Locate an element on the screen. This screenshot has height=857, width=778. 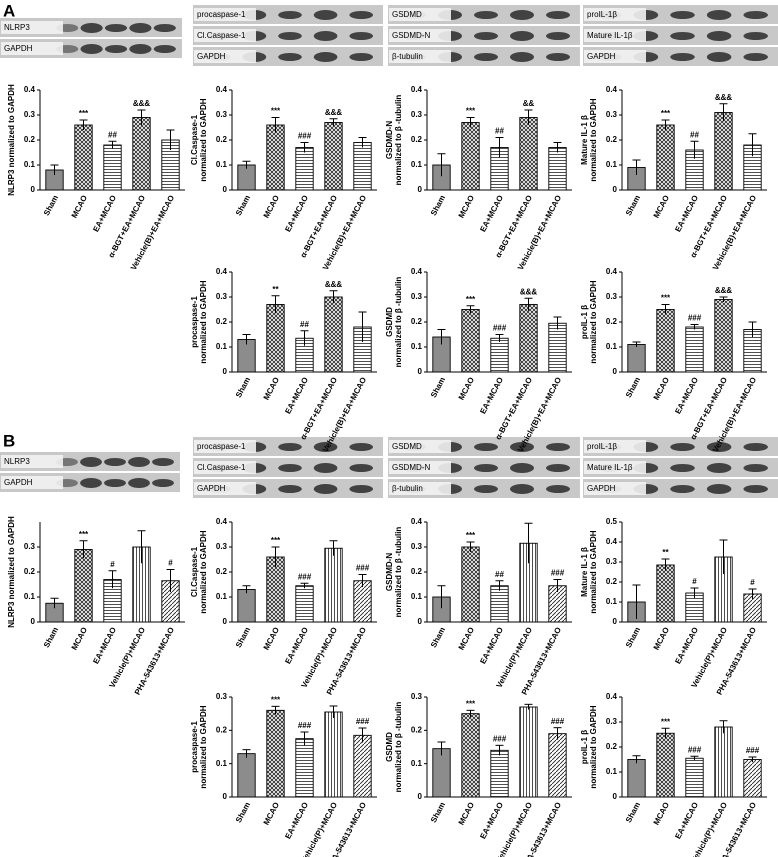
y-axis-label: GSDMD-N is located at coordinates (389, 140).